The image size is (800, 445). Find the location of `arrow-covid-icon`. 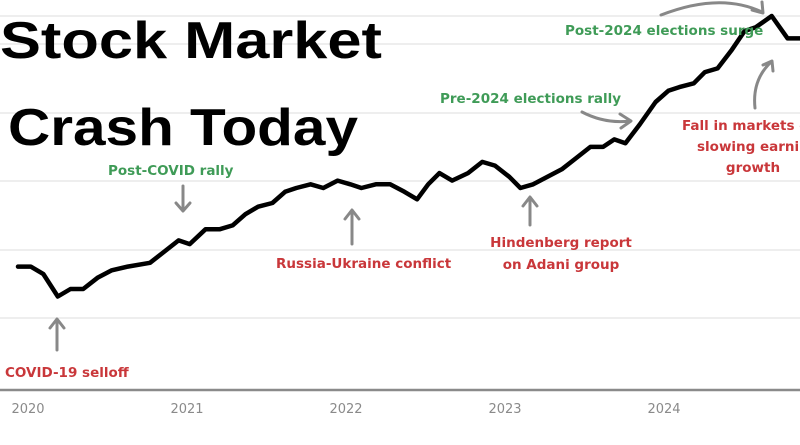

arrow-covid-icon is located at coordinates (57, 334).